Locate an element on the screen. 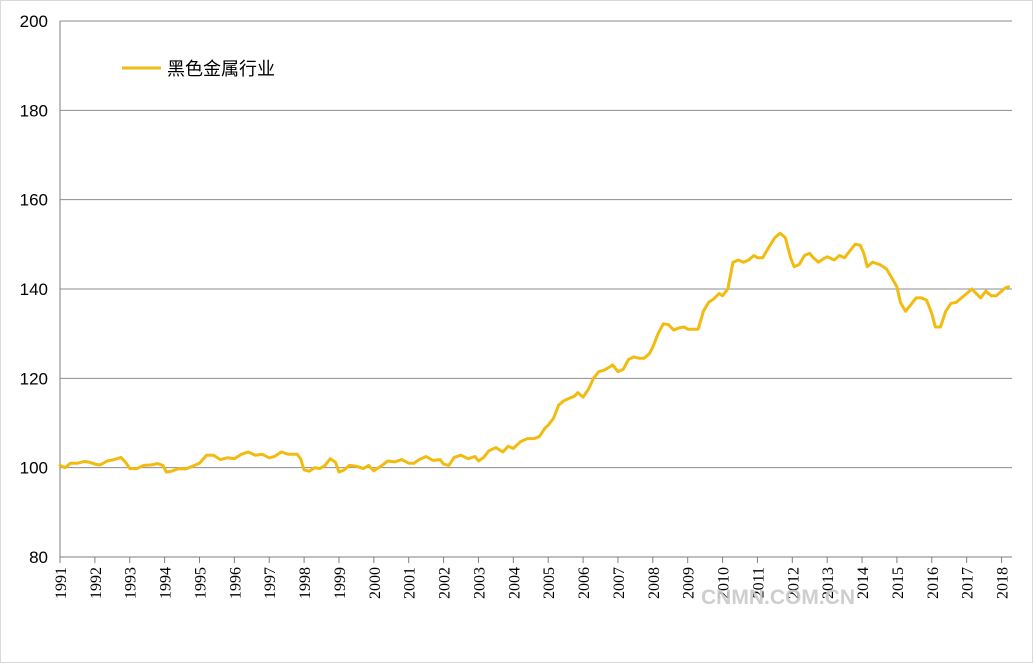 This screenshot has width=1033, height=664. x-tick-label: 2010 is located at coordinates (724, 583).